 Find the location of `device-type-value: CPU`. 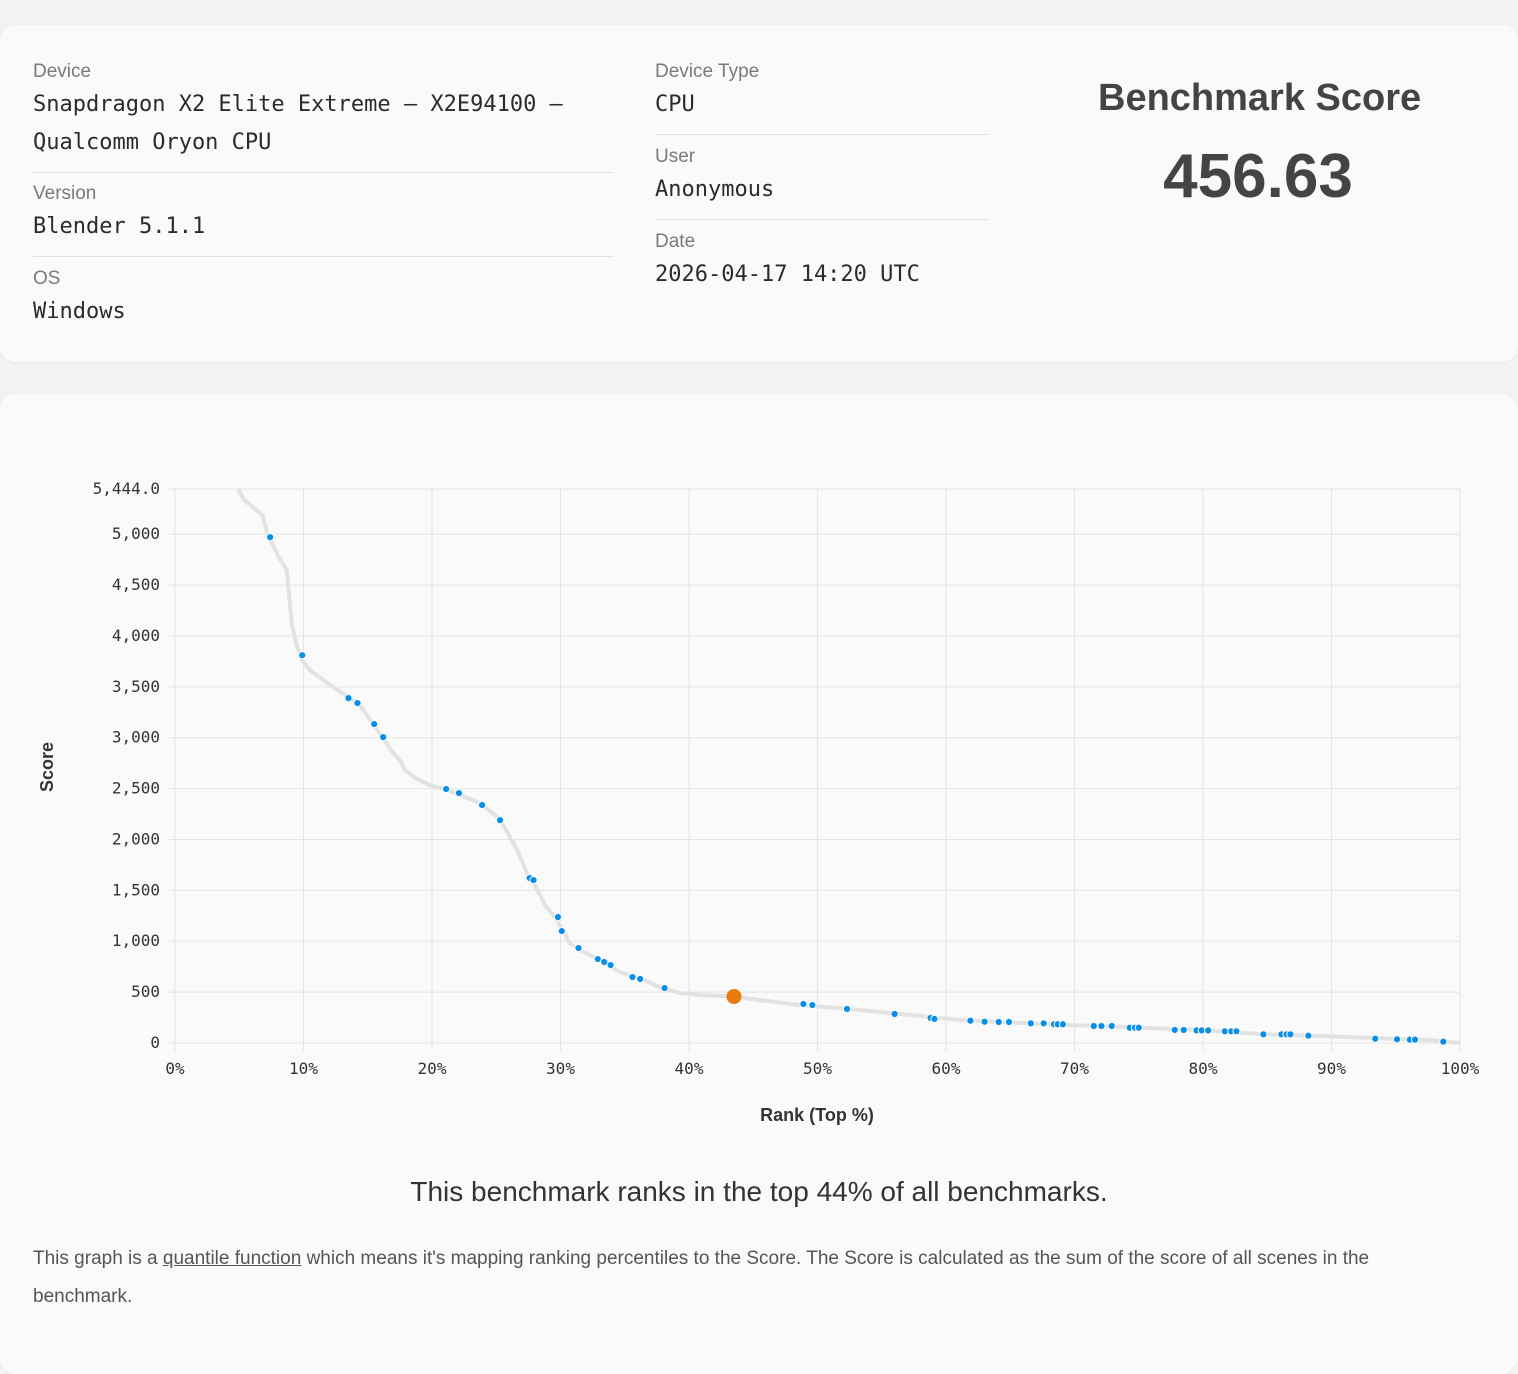

device-type-value: CPU is located at coordinates (675, 104).